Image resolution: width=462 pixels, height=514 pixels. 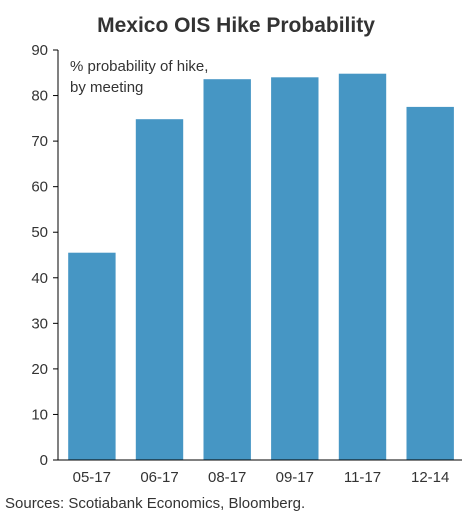 I want to click on y-tick-label: 50, so click(x=39, y=232).